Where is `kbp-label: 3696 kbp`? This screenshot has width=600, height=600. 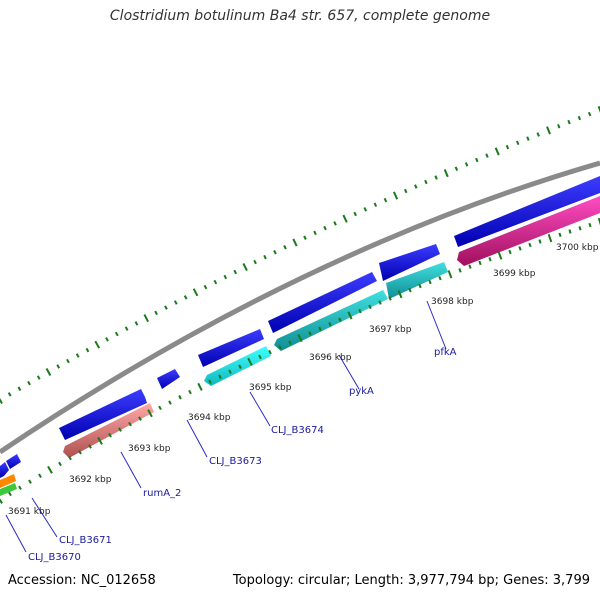
kbp-label: 3696 kbp is located at coordinates (330, 358).